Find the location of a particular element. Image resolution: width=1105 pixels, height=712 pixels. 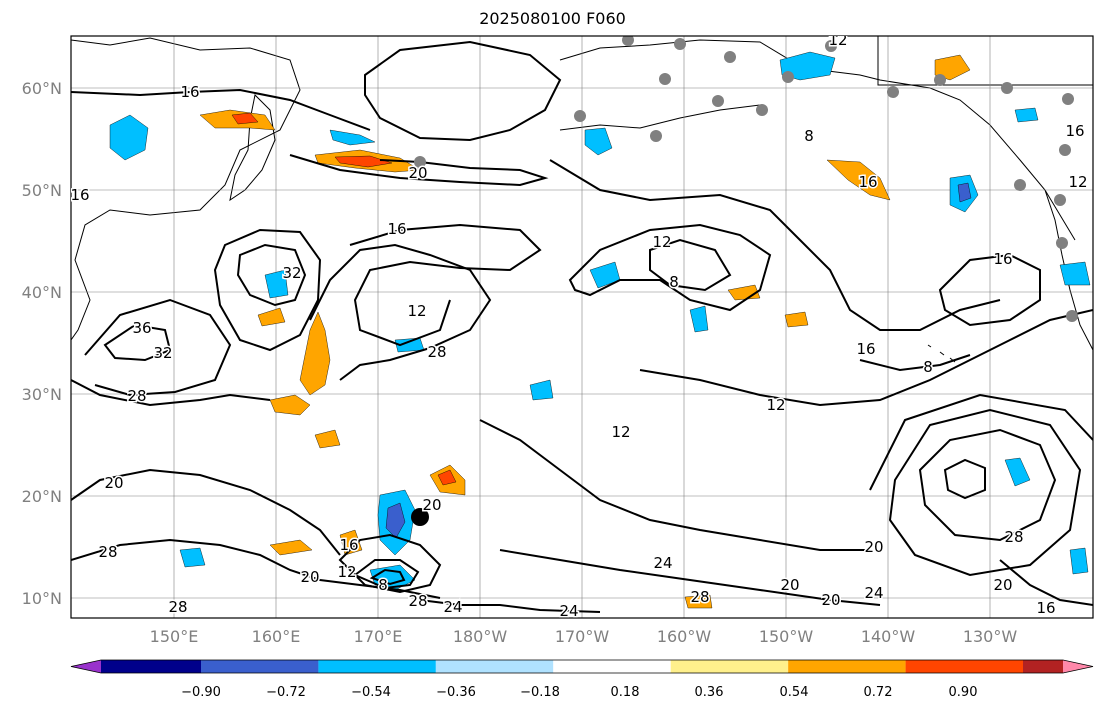

aleutian-chain is located at coordinates (660, 117).